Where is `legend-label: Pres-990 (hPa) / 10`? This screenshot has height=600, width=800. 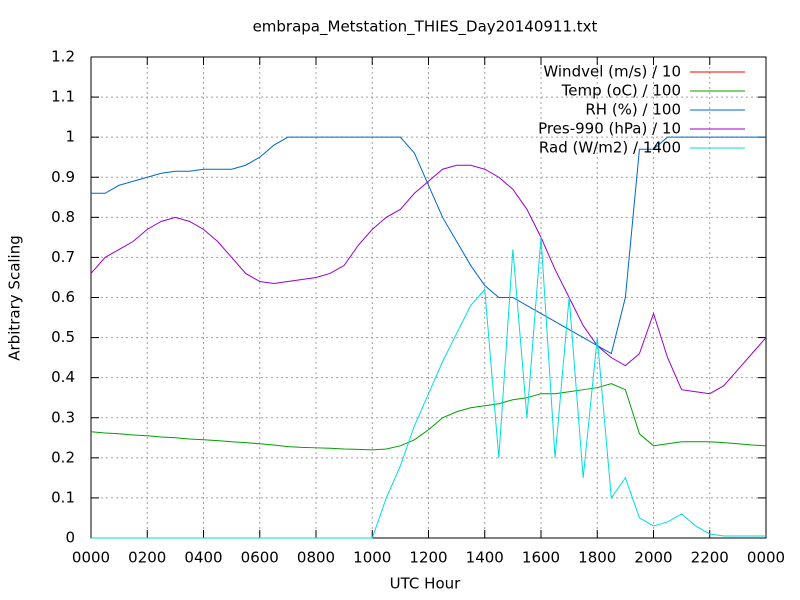
legend-label: Pres-990 (hPa) / 10 is located at coordinates (609, 129).